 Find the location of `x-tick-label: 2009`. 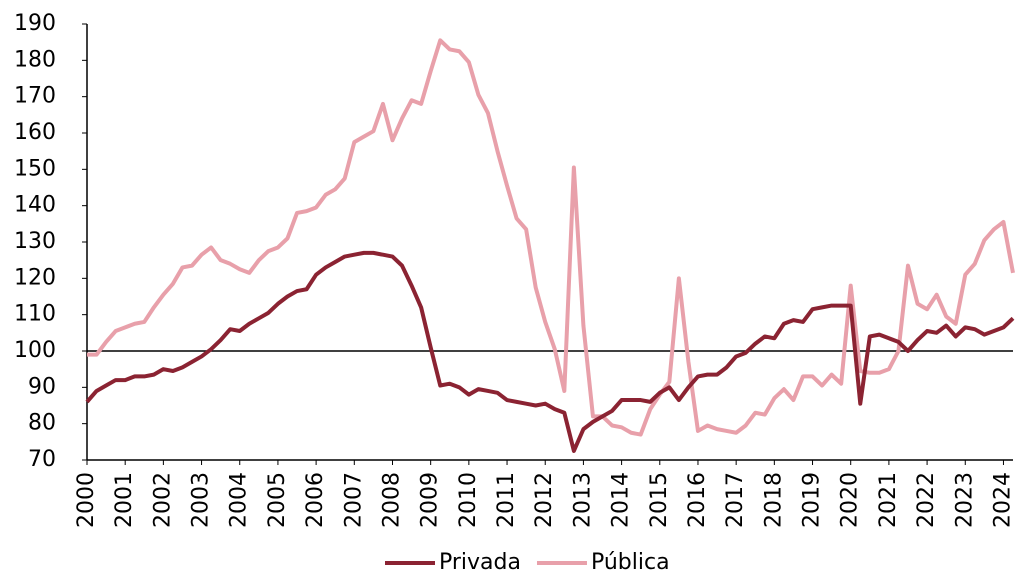

x-tick-label: 2009 is located at coordinates (430, 500).